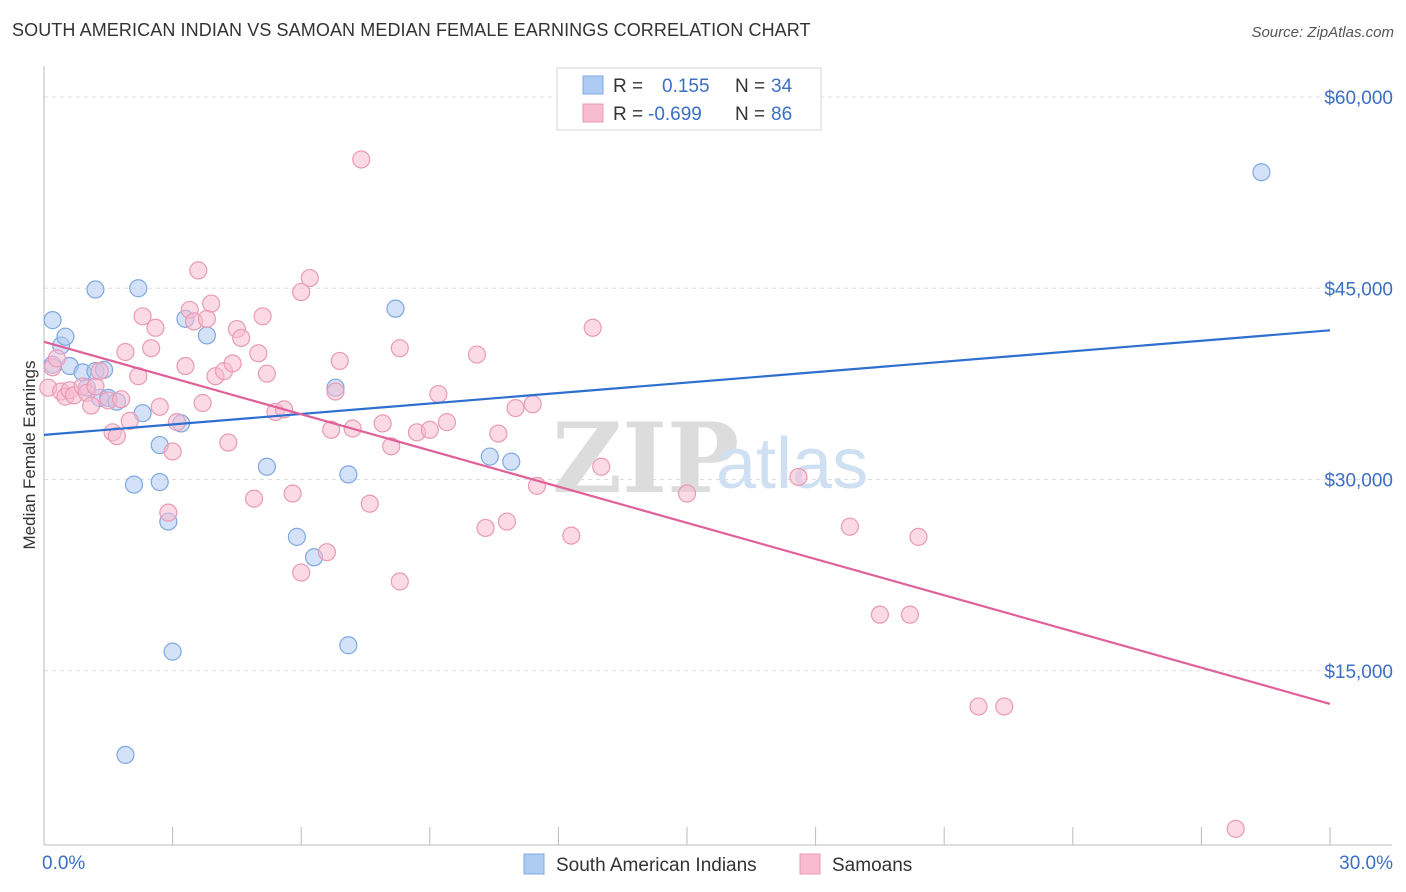 Image resolution: width=1406 pixels, height=892 pixels. I want to click on bottom-legend-label-south-american-indians: South American Indians, so click(656, 865).